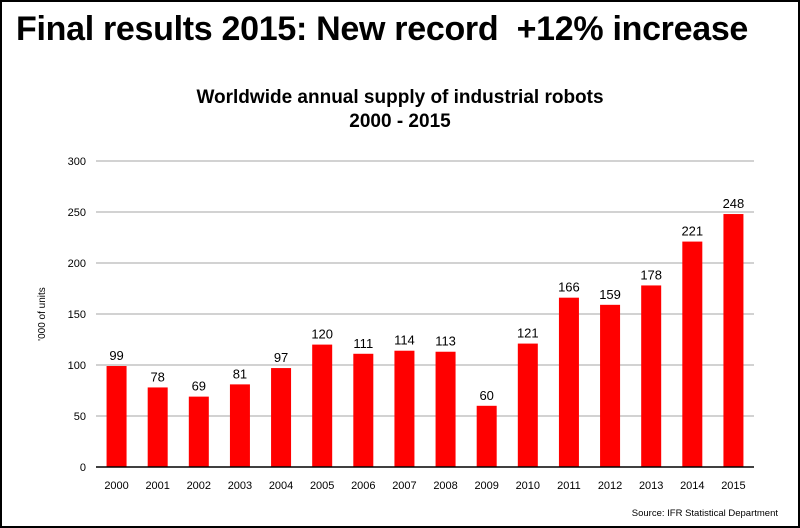  What do you see at coordinates (77, 366) in the screenshot?
I see `y-tick-label: 100` at bounding box center [77, 366].